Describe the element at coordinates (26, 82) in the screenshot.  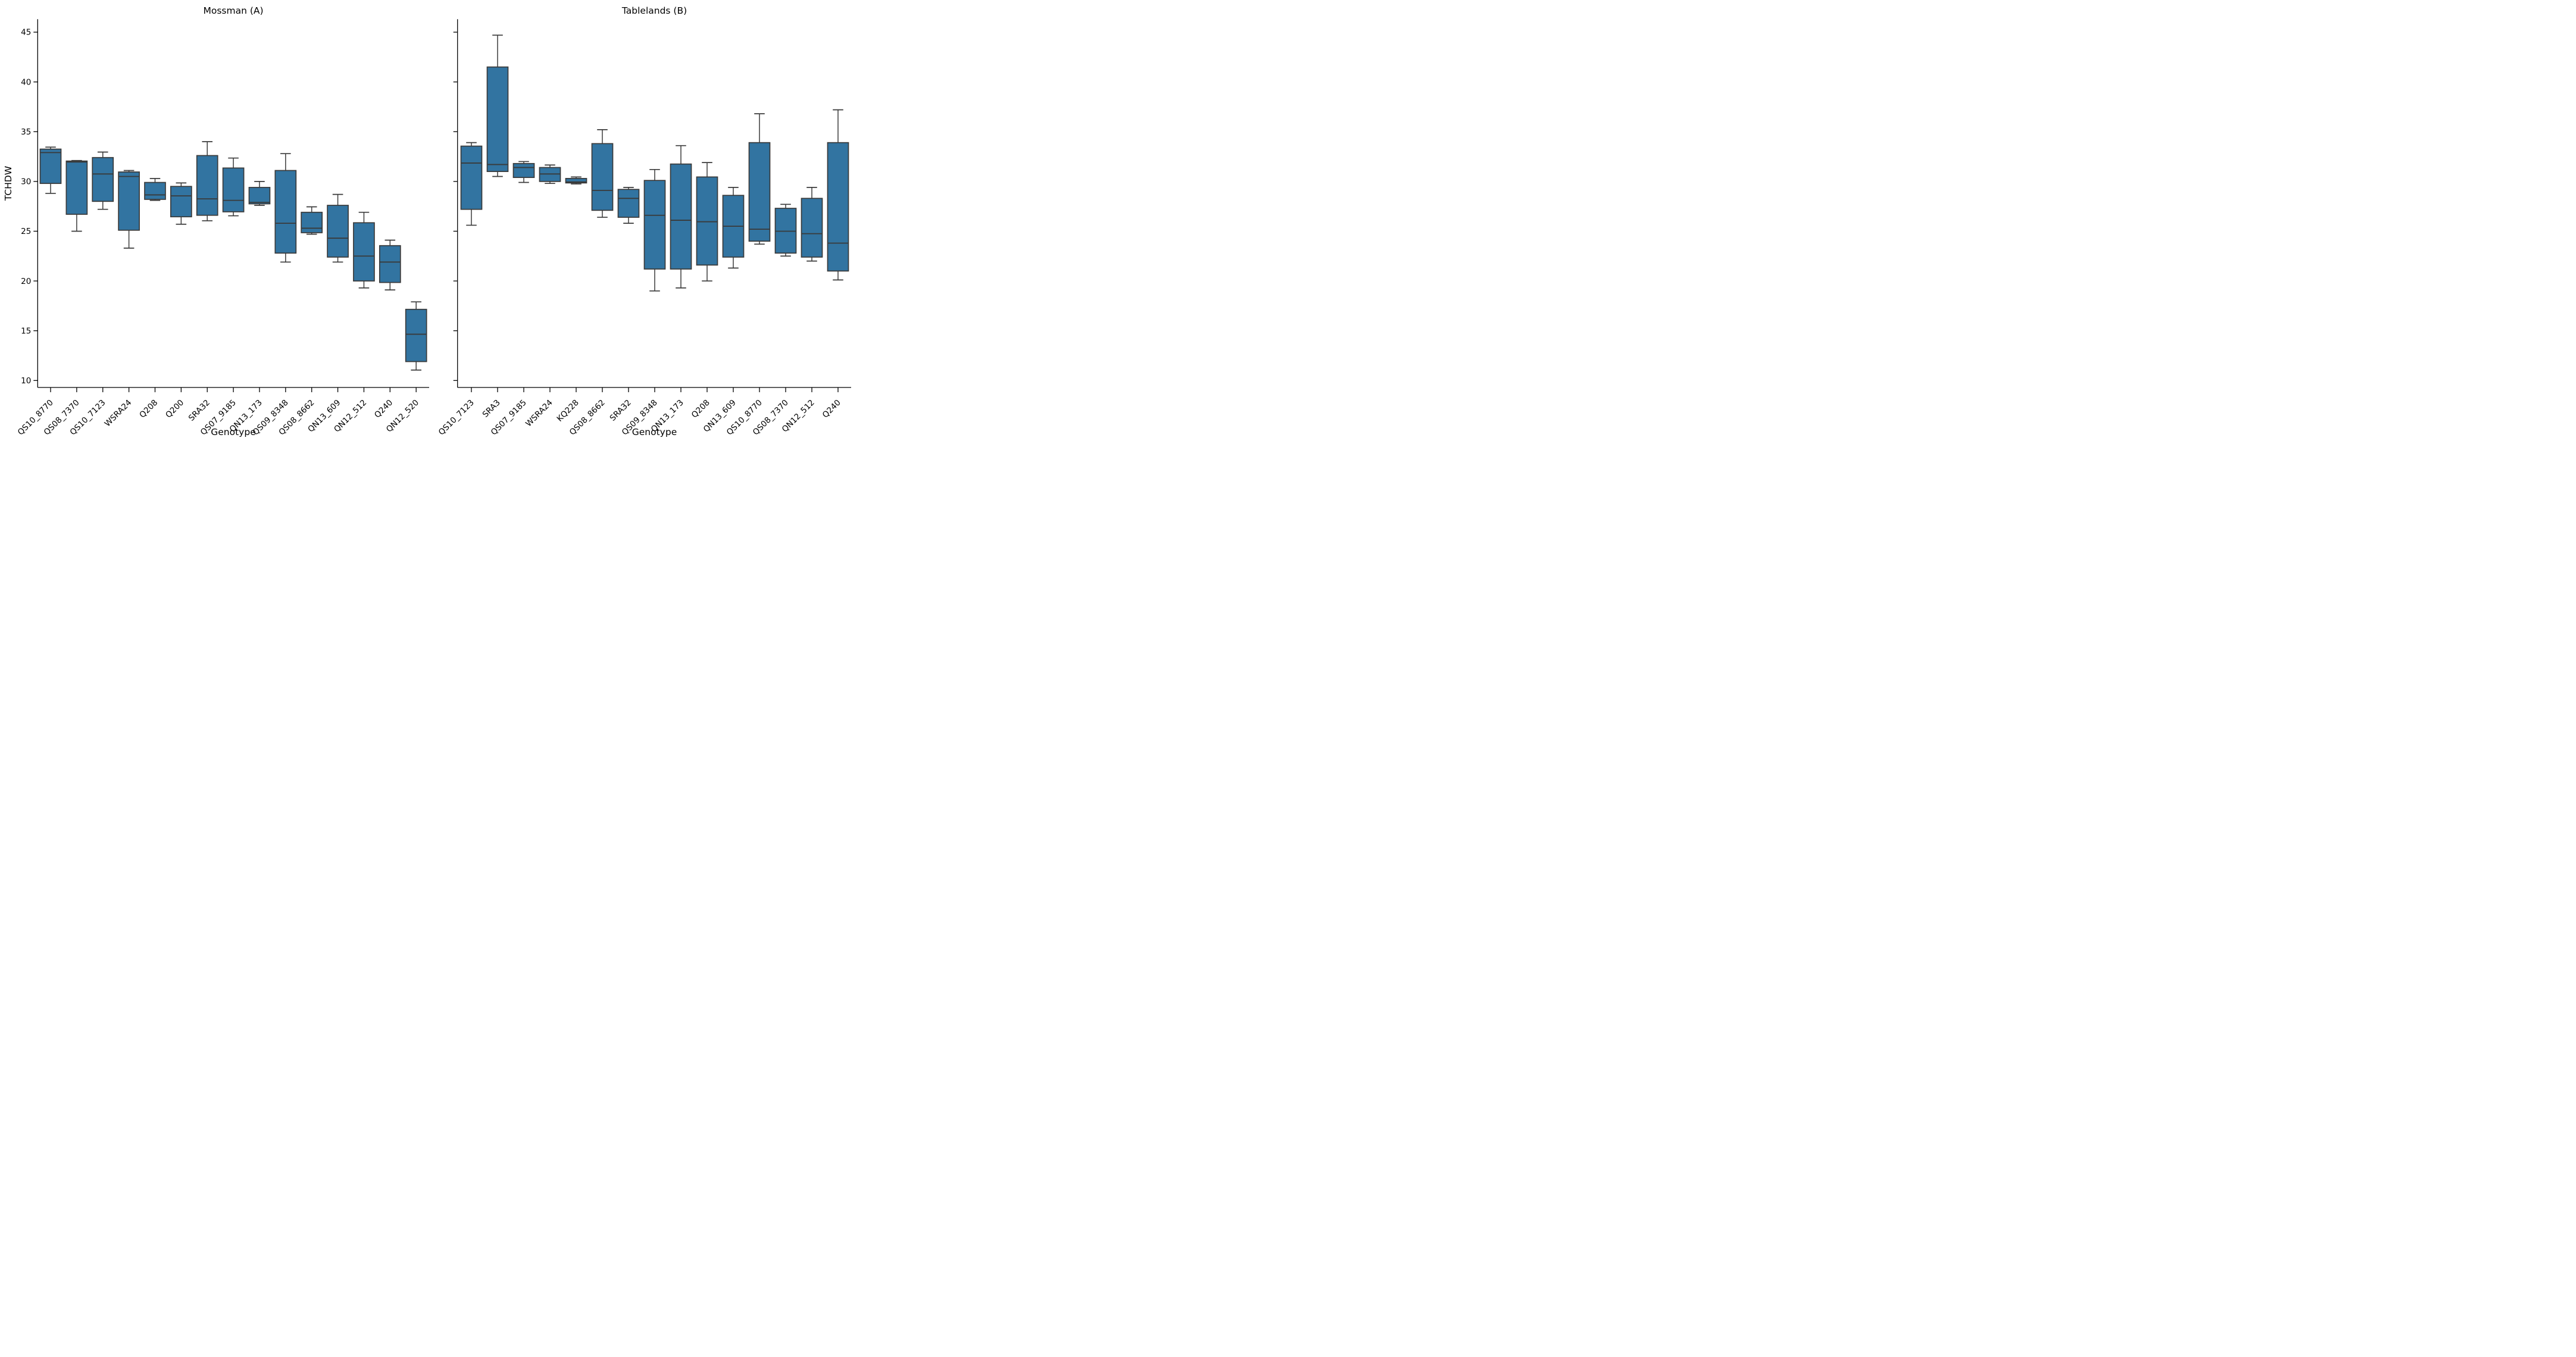
I see `y-tick-label: 40` at that location.